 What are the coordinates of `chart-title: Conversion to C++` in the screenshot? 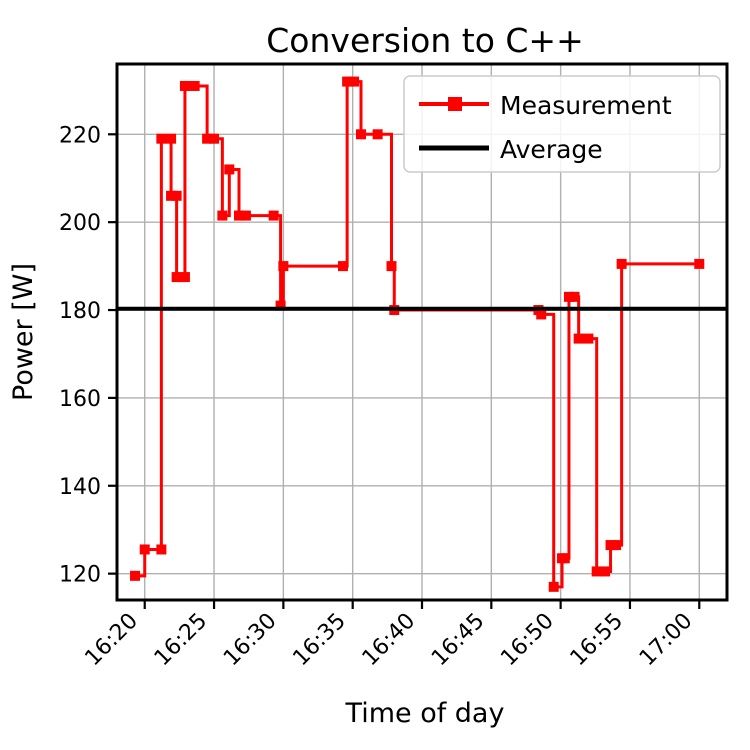 It's located at (424, 40).